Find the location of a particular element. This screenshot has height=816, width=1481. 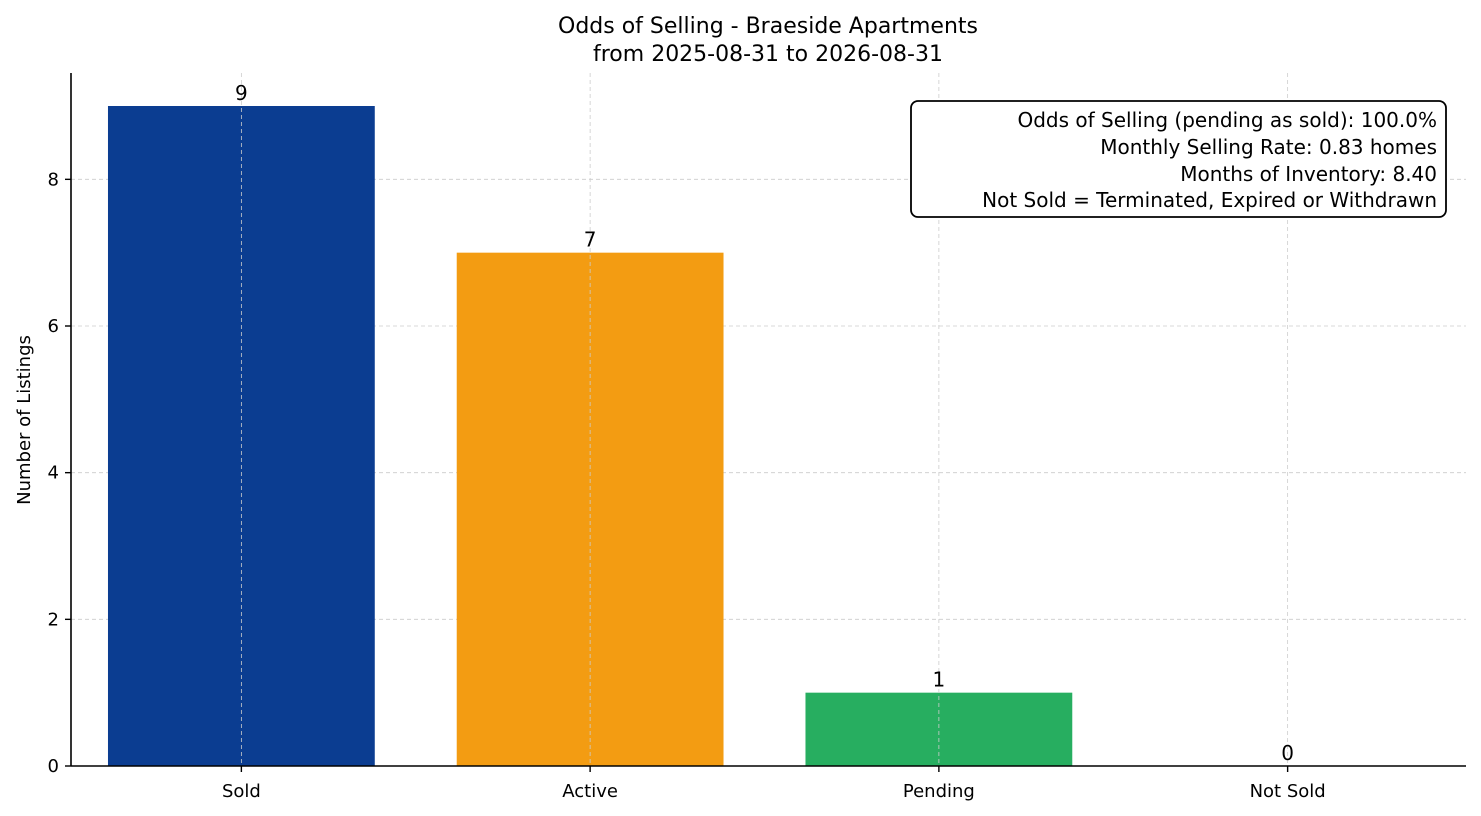

annotation-frame is located at coordinates (1178, 159).